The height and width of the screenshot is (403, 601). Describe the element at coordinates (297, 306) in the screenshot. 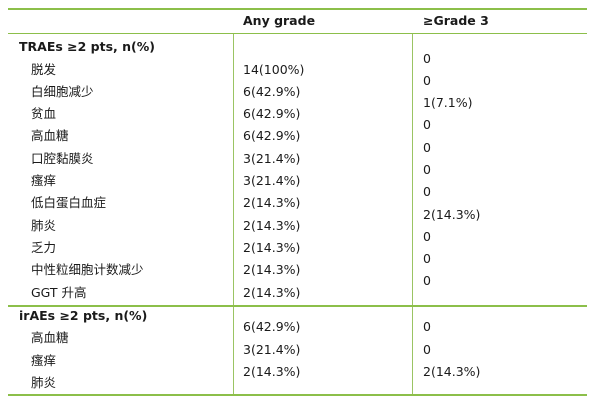

I see `rule-section` at that location.